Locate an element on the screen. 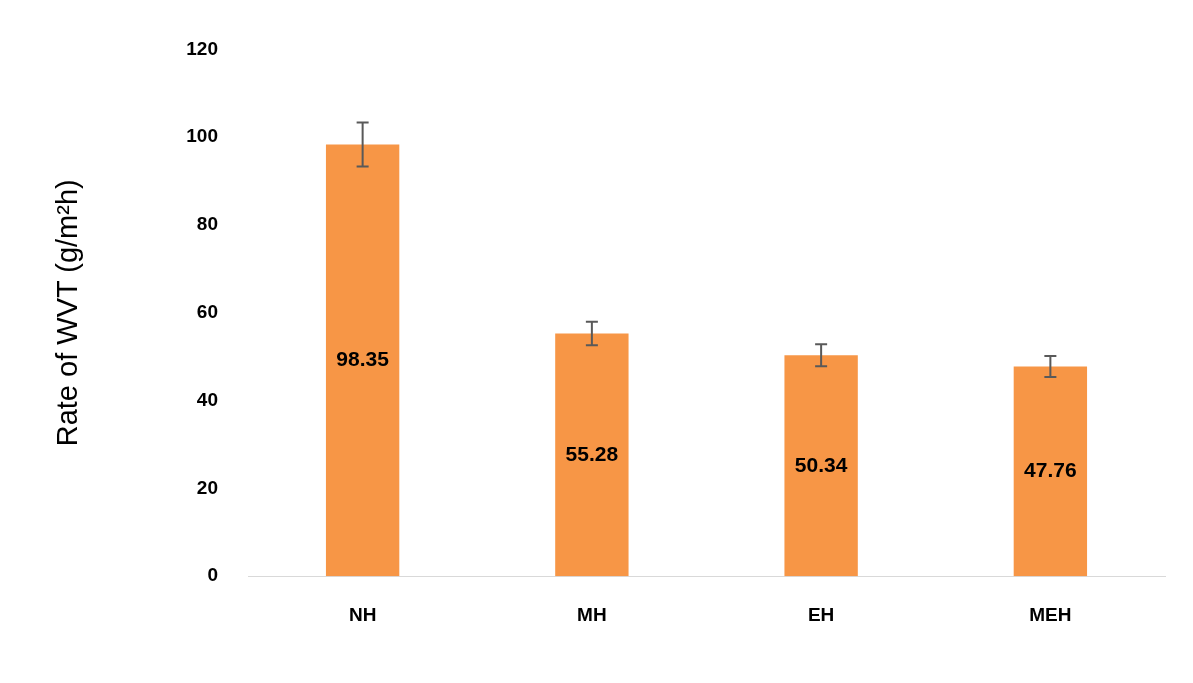  y-tick-label: 120 is located at coordinates (202, 48).